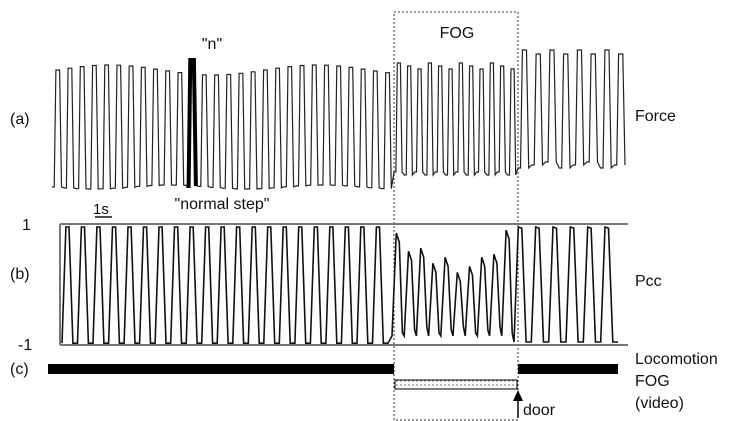 This screenshot has width=731, height=421. Describe the element at coordinates (659, 403) in the screenshot. I see `video-label: (video)` at that location.